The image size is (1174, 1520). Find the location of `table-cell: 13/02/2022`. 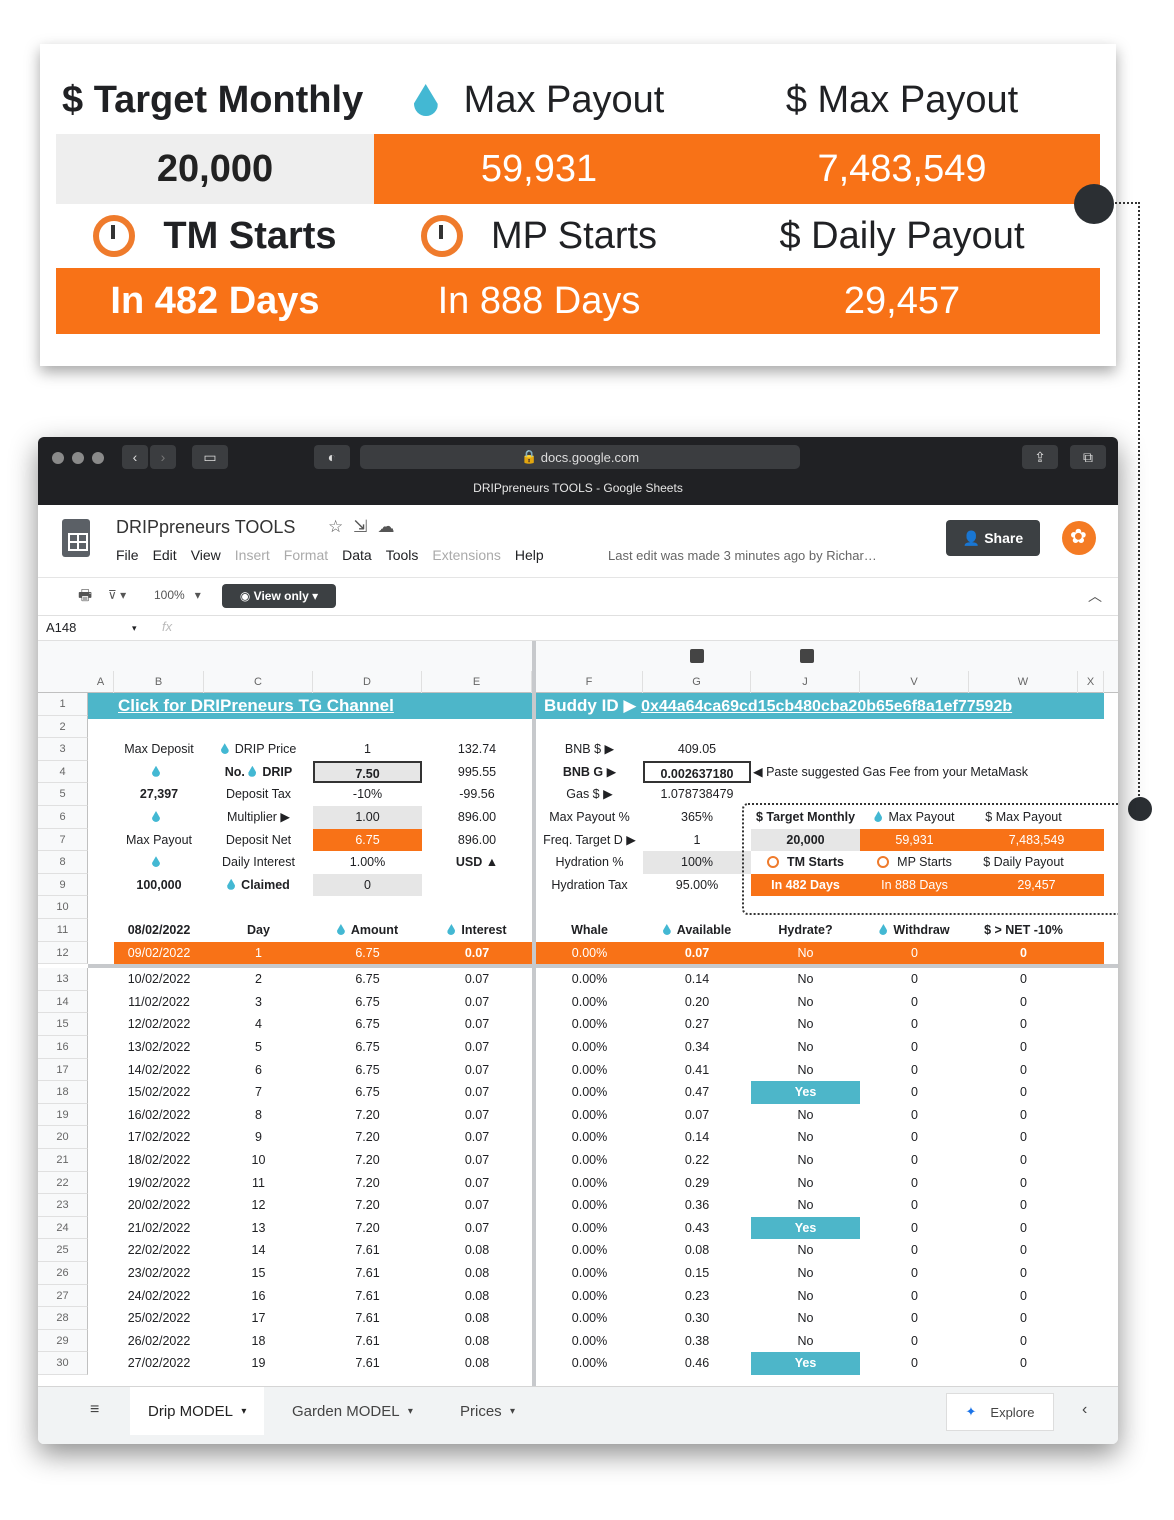

table-cell: 13/02/2022 is located at coordinates (159, 1047).